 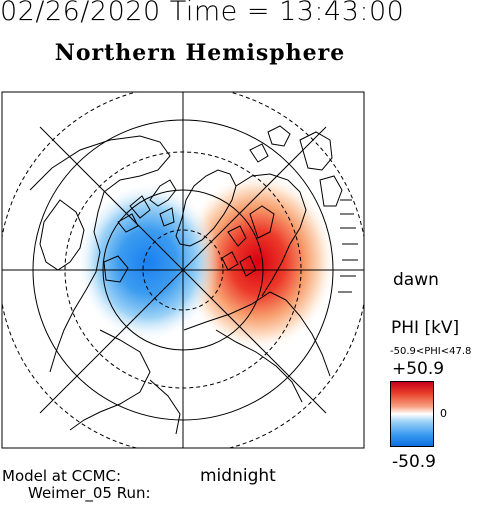 What do you see at coordinates (416, 280) in the screenshot?
I see `dawn-label: dawn` at bounding box center [416, 280].